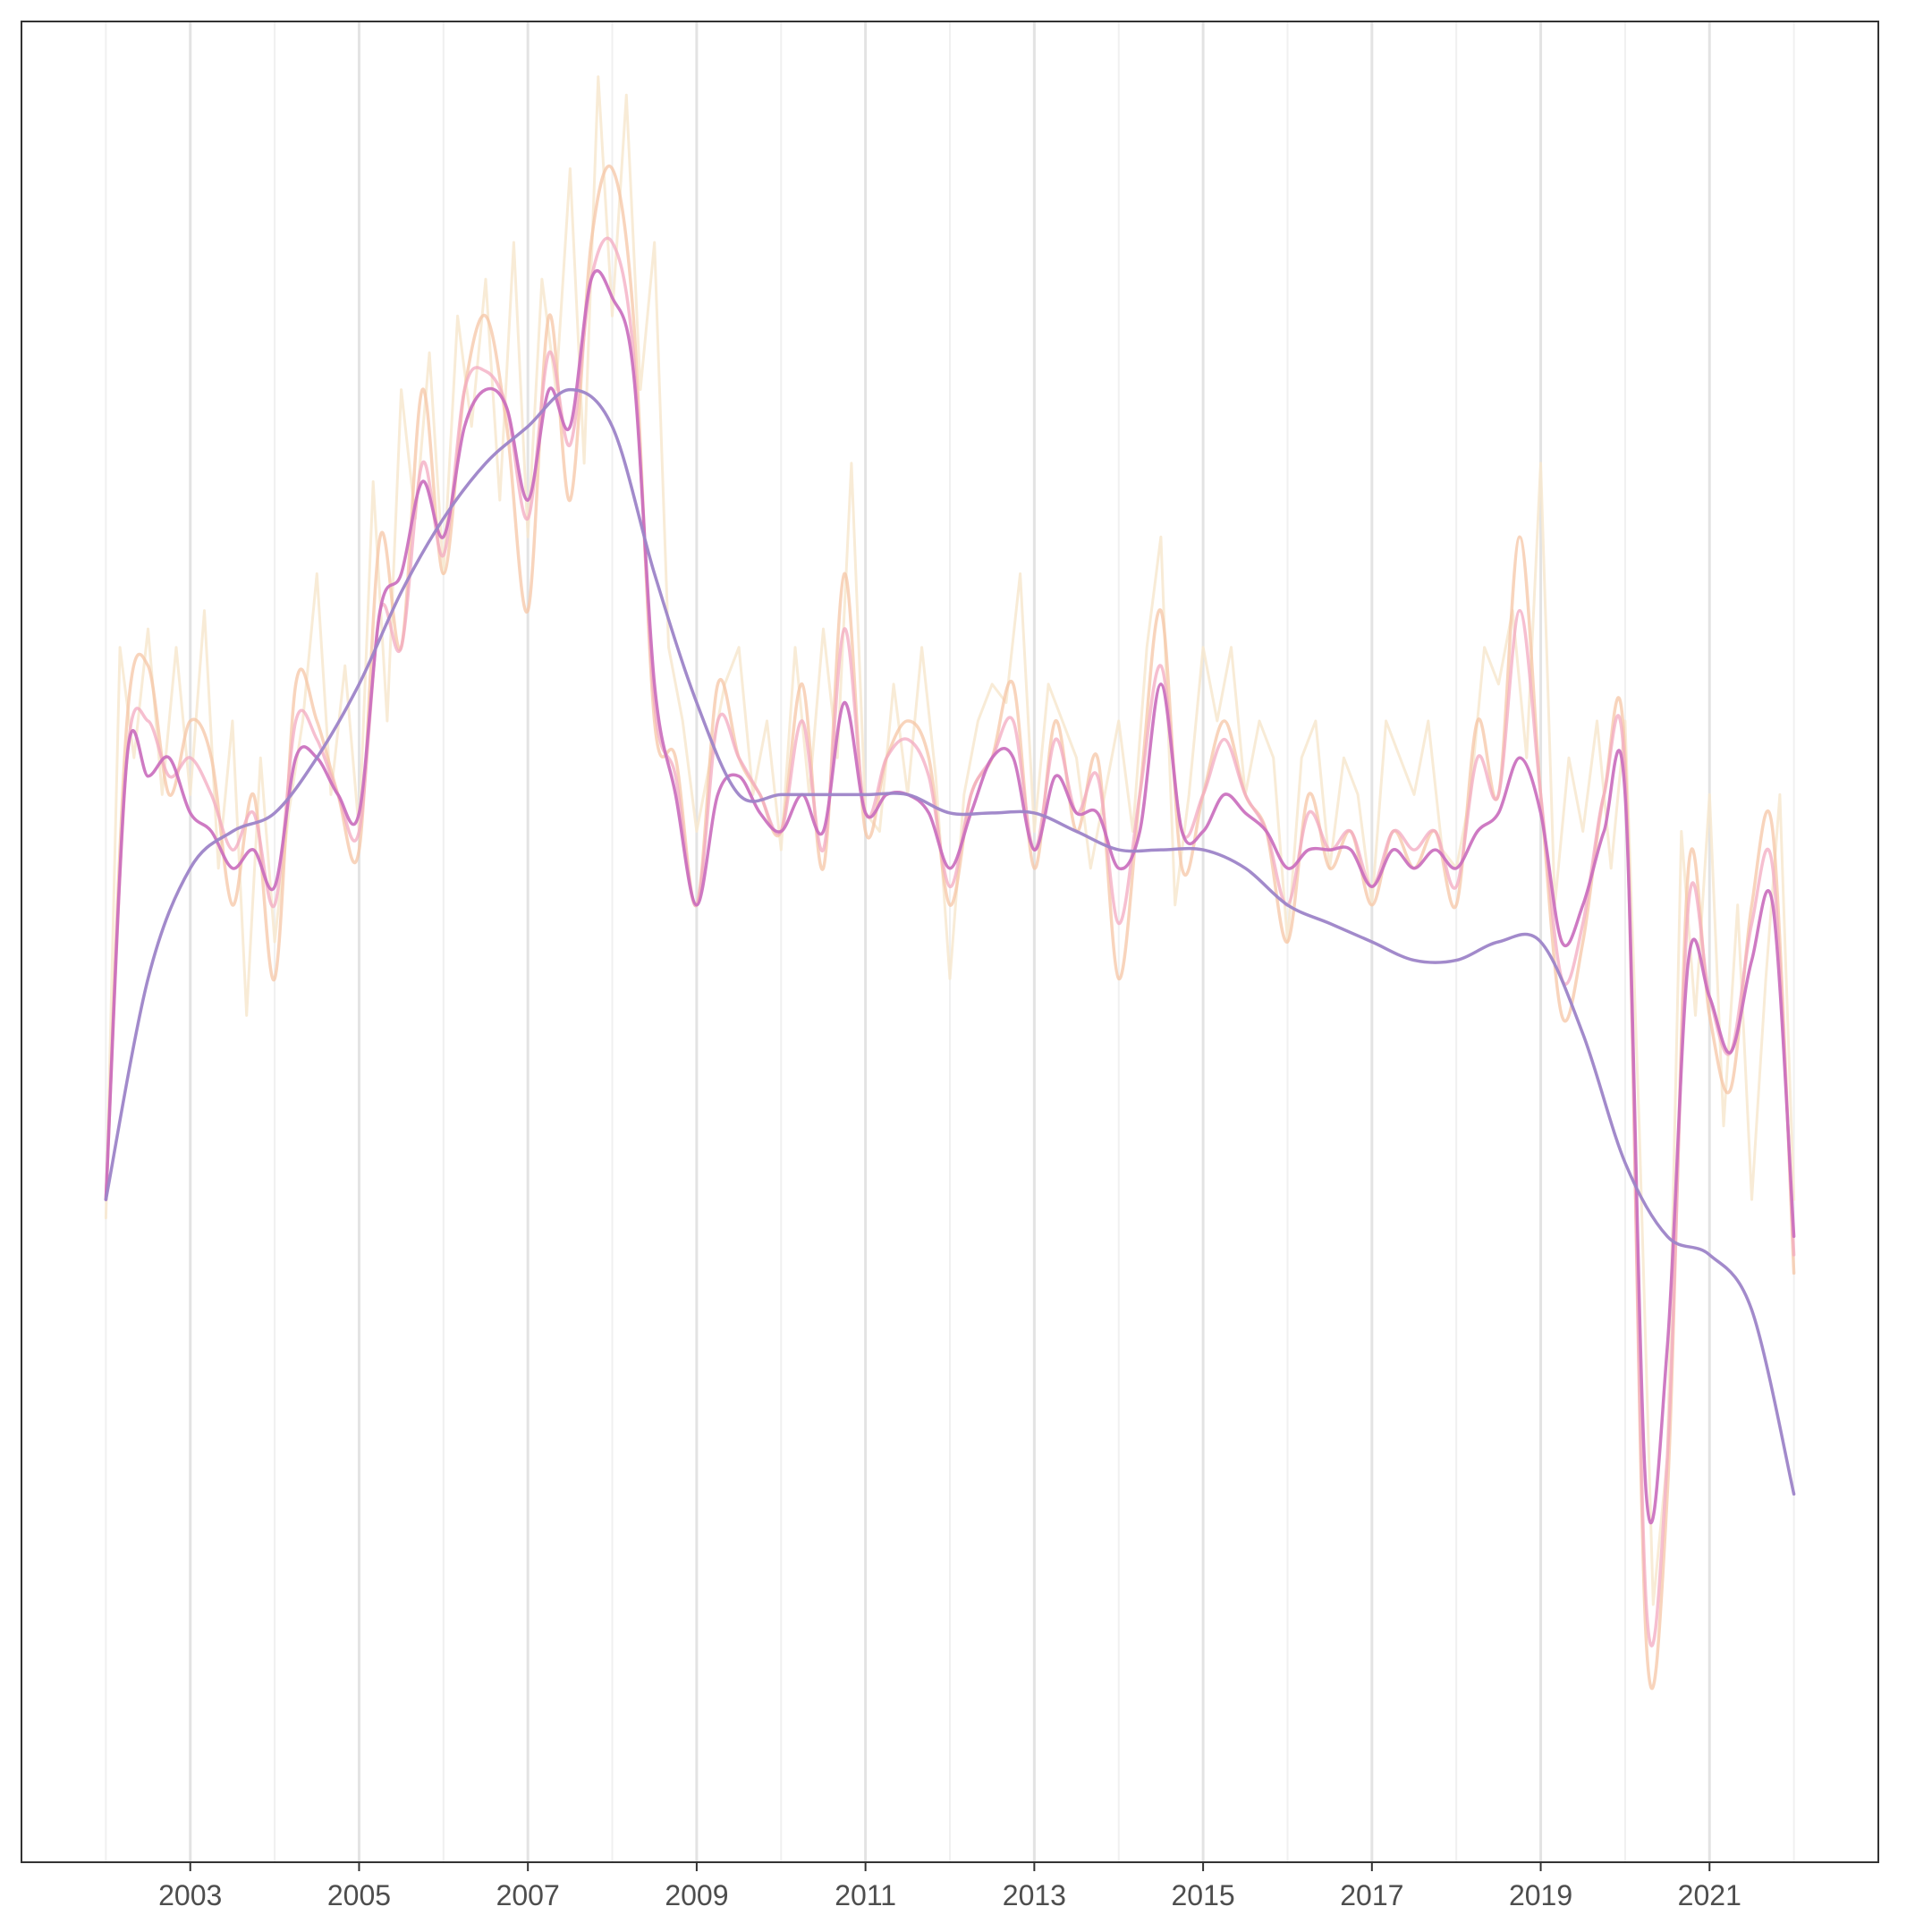 The image size is (1932, 1932). Describe the element at coordinates (1709, 1895) in the screenshot. I see `x-tick-label: 2021` at that location.